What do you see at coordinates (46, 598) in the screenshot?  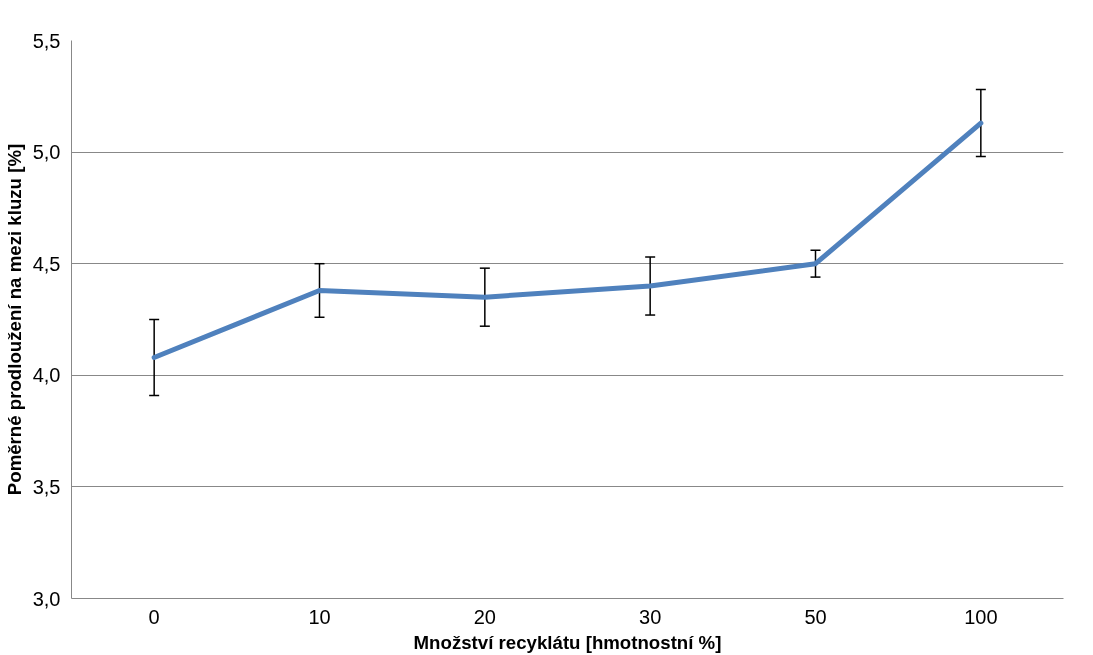 I see `y-tick-label: 3,0` at bounding box center [46, 598].